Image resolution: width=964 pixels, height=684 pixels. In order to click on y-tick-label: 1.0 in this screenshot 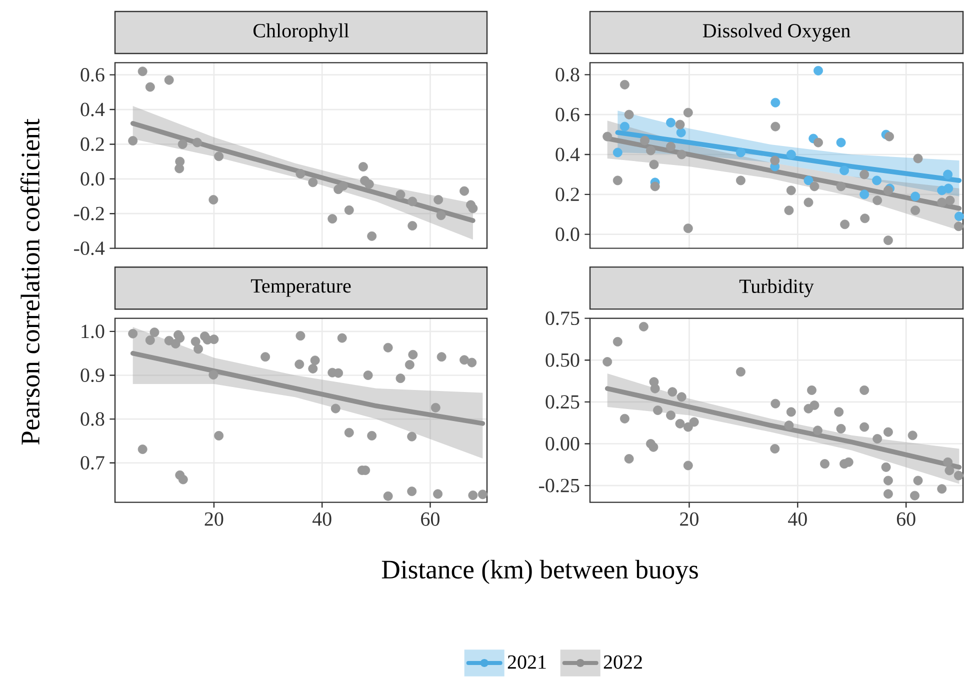, I will do `click(93, 331)`.